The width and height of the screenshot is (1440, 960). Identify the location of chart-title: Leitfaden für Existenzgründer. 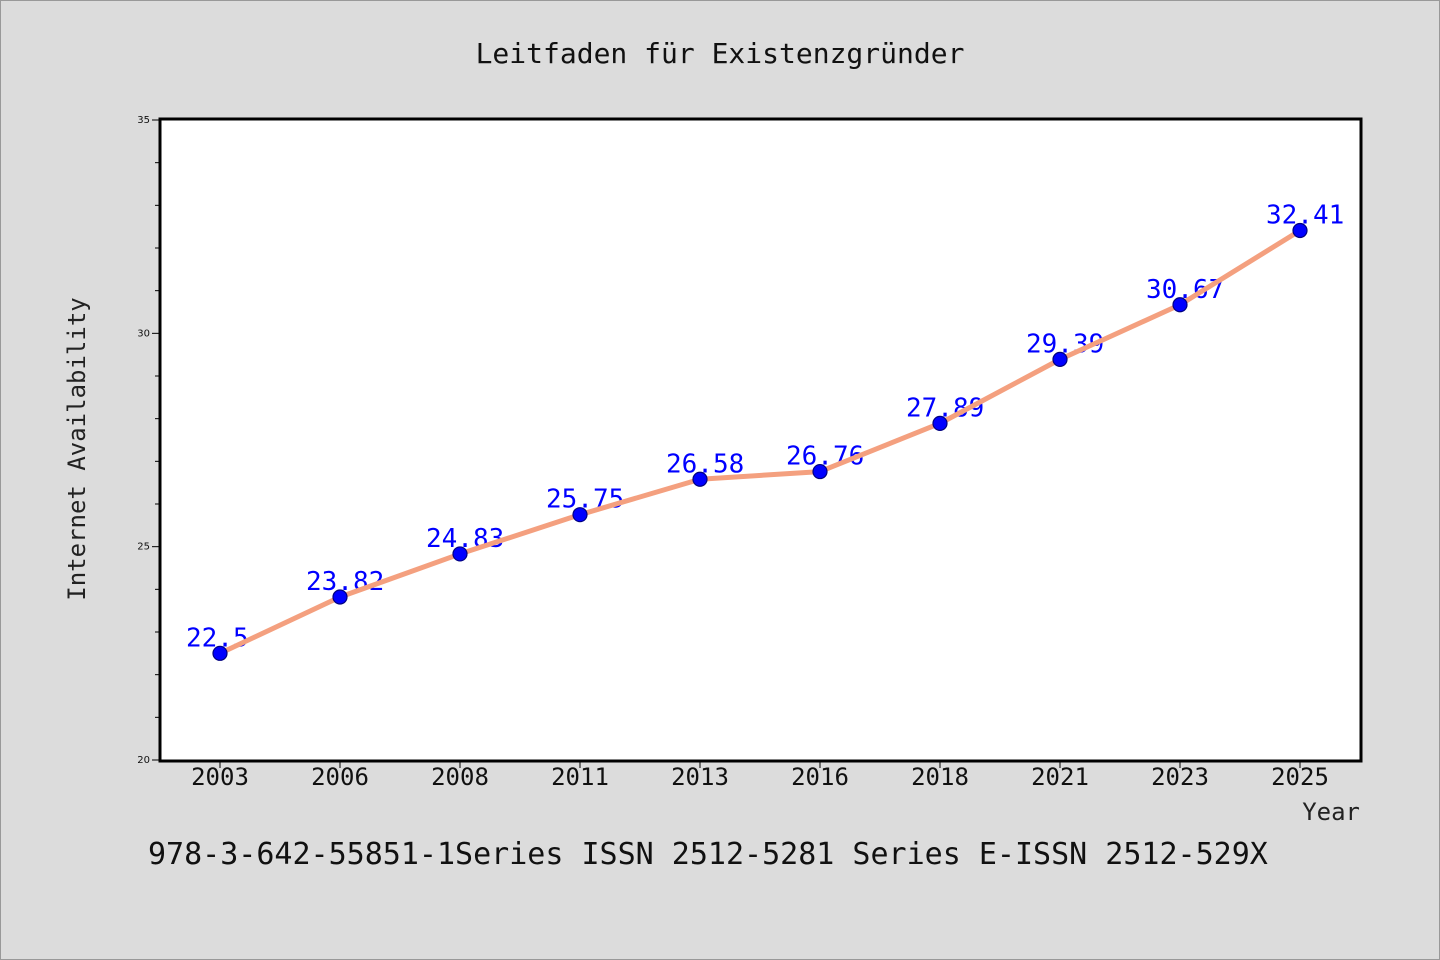
(720, 53).